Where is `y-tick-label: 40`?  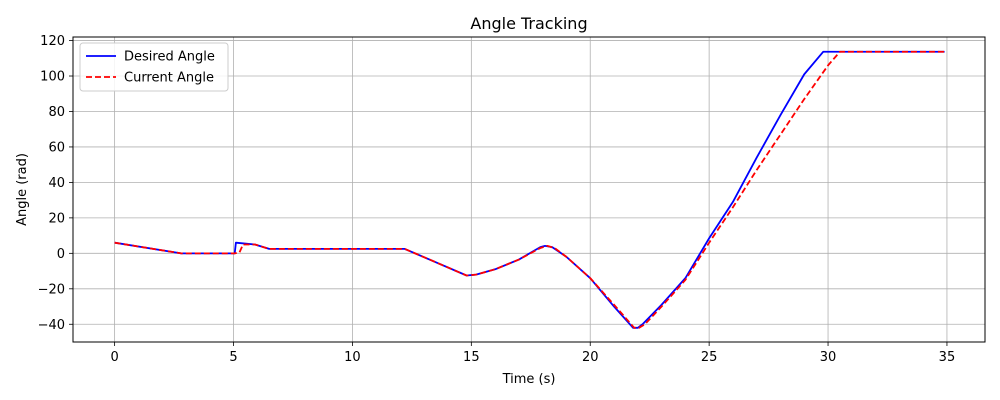 y-tick-label: 40 is located at coordinates (56, 183).